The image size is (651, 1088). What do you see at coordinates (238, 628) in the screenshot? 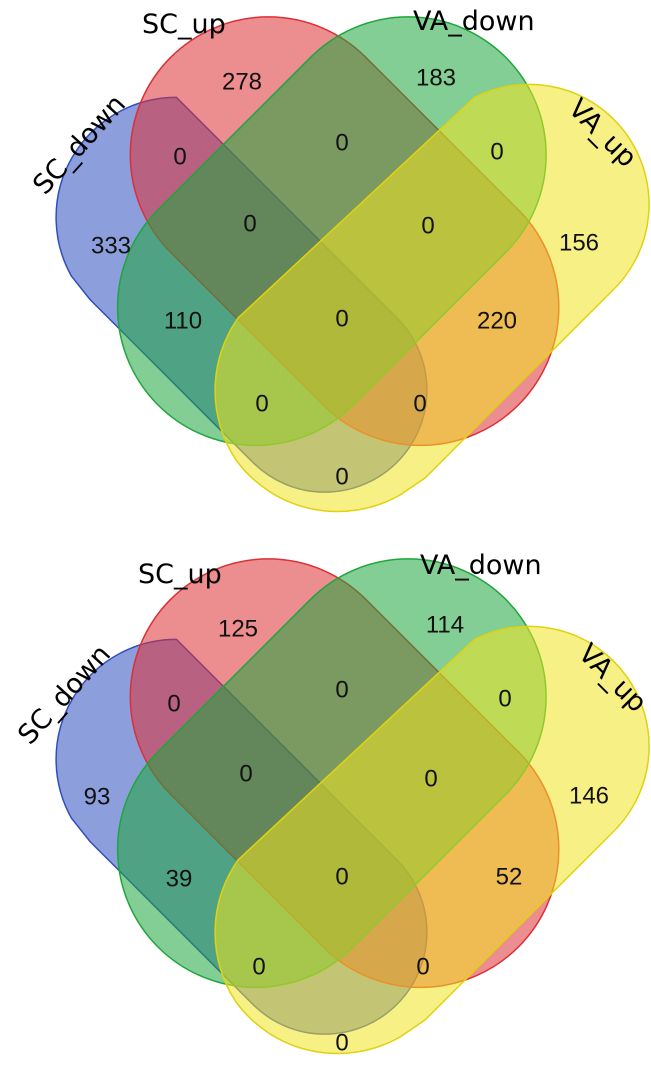
I see `region-count: 125` at bounding box center [238, 628].